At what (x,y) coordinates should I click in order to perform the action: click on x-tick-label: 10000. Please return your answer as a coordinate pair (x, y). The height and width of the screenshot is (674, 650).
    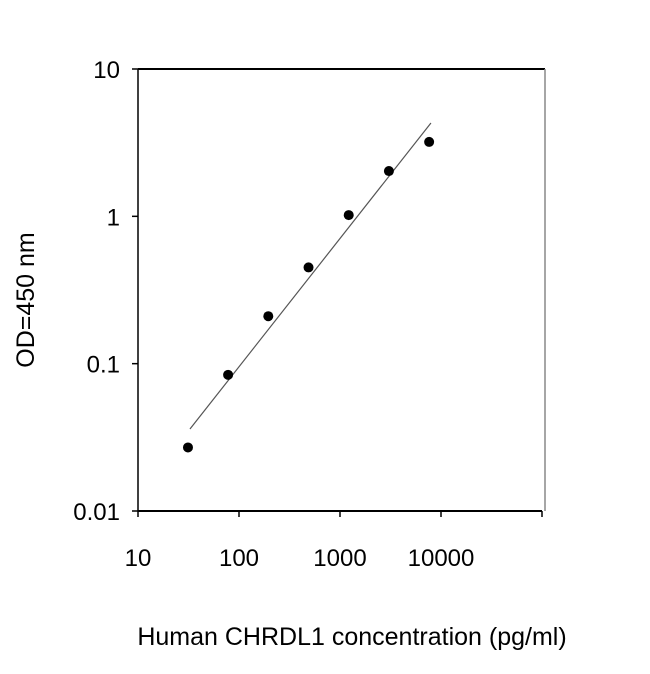
    Looking at the image, I should click on (441, 558).